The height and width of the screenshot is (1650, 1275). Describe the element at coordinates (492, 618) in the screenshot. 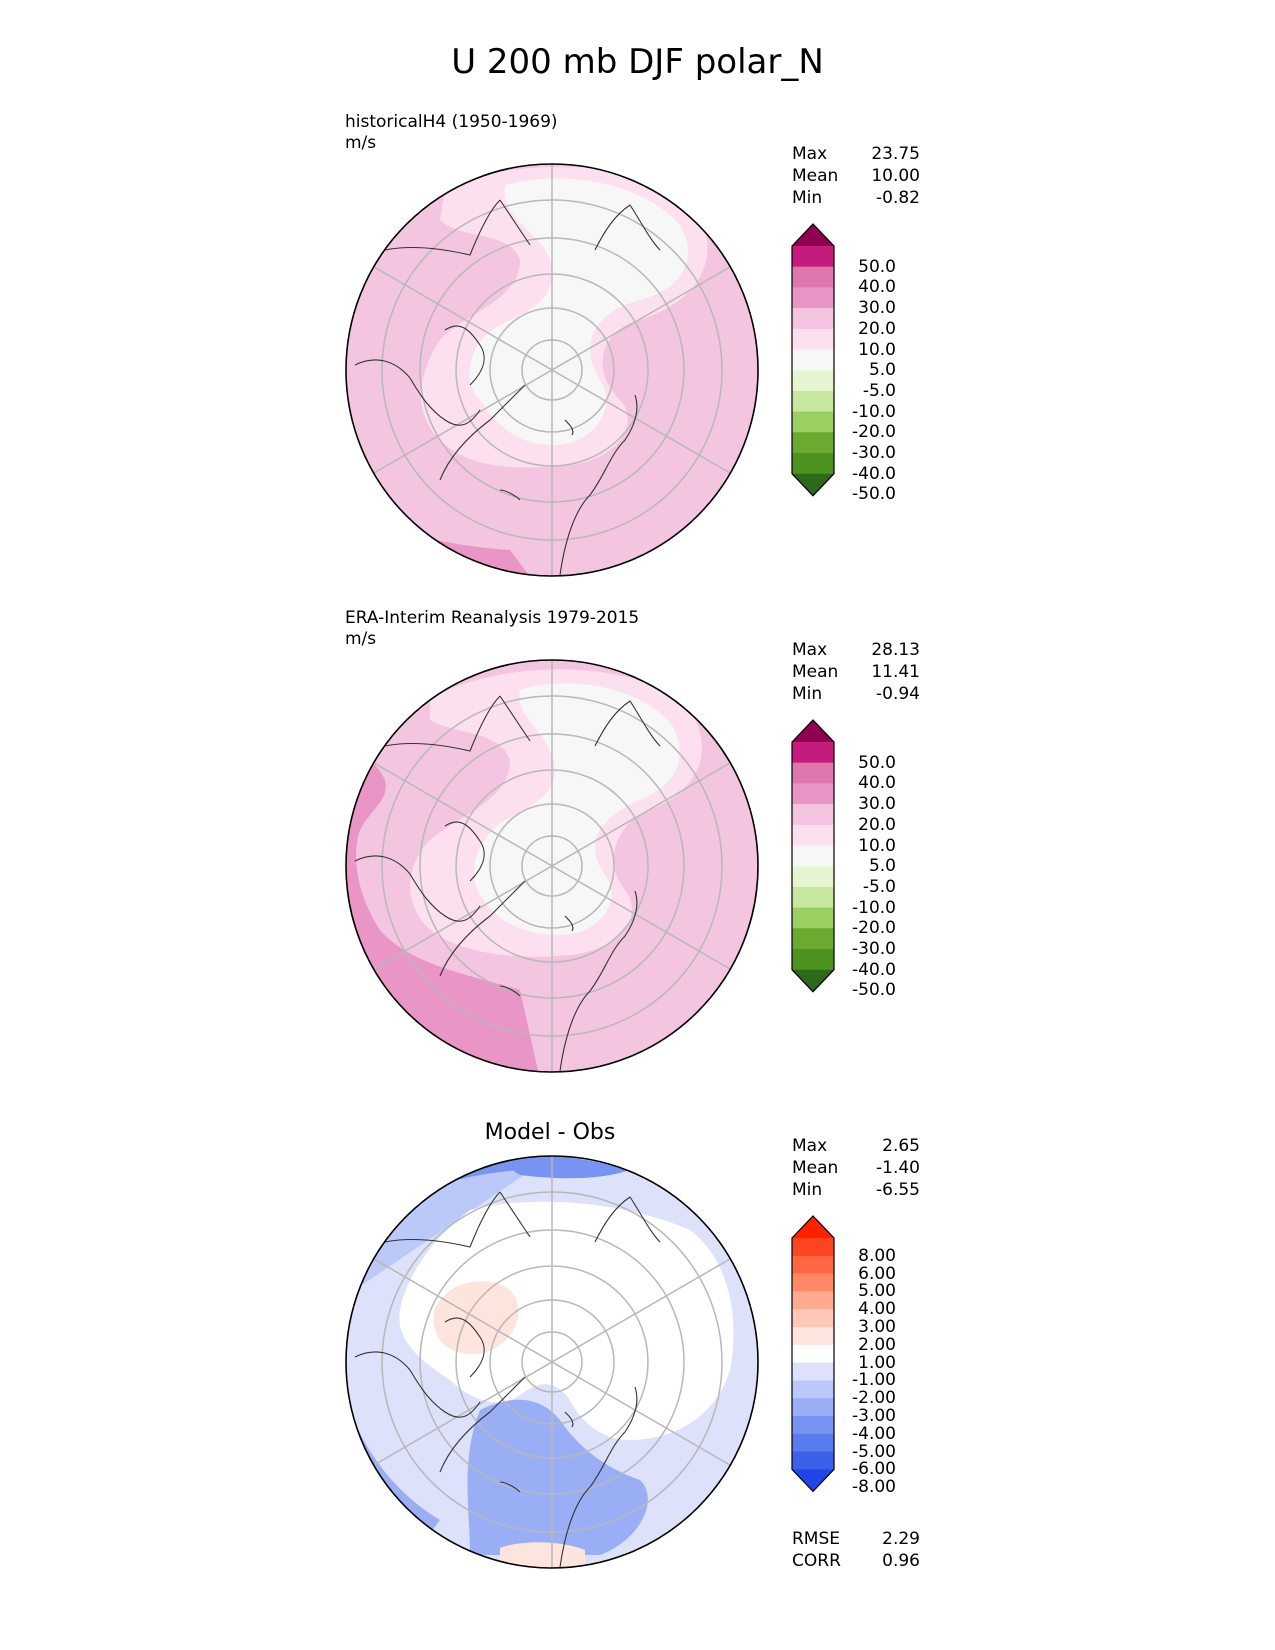

I see `panel-2-name: ERA-Interim Reanalysis 1979-2015` at that location.